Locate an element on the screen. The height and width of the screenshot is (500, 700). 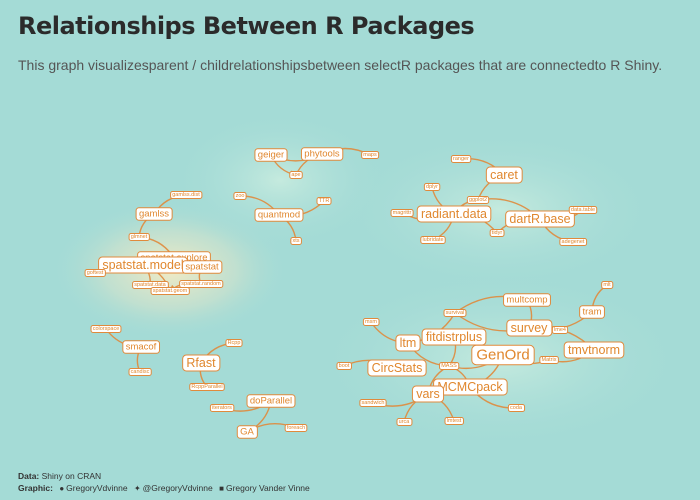
node-lubridate: lubridate is located at coordinates (433, 240).